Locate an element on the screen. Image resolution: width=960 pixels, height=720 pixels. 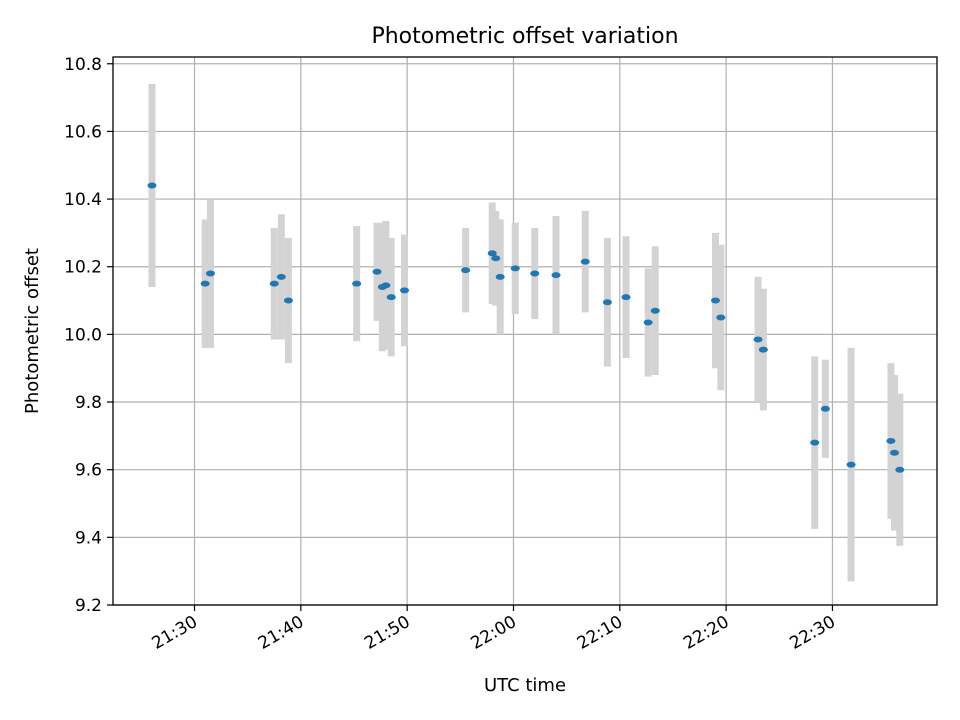
y-tick-label: 9.4 is located at coordinates (88, 538).